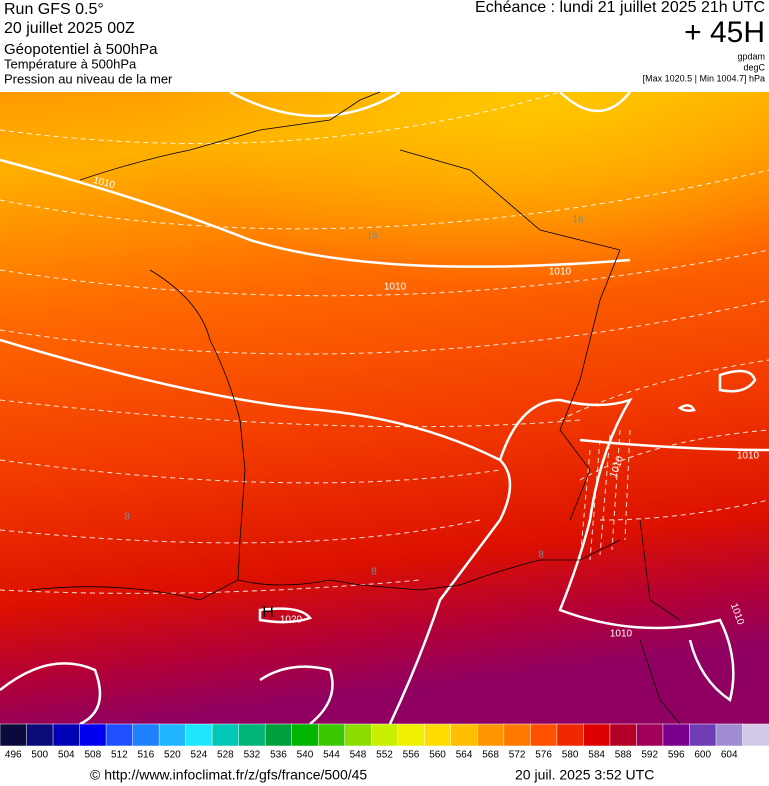 The height and width of the screenshot is (786, 769). Describe the element at coordinates (199, 755) in the screenshot. I see `colorbar-label: 524` at that location.